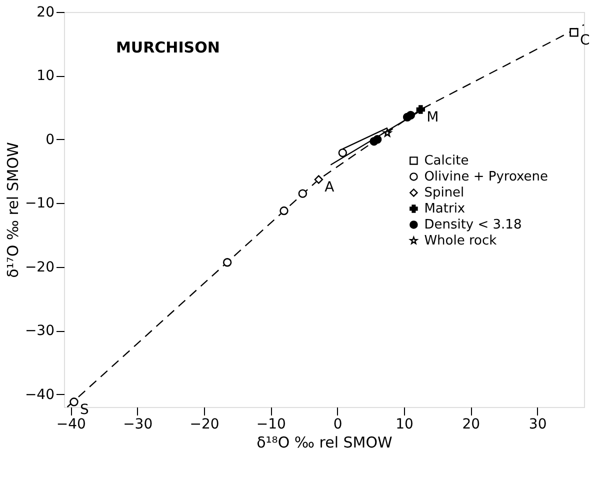 The width and height of the screenshot is (616, 478). I want to click on legend-label: Olivine + Pyroxene, so click(486, 177).